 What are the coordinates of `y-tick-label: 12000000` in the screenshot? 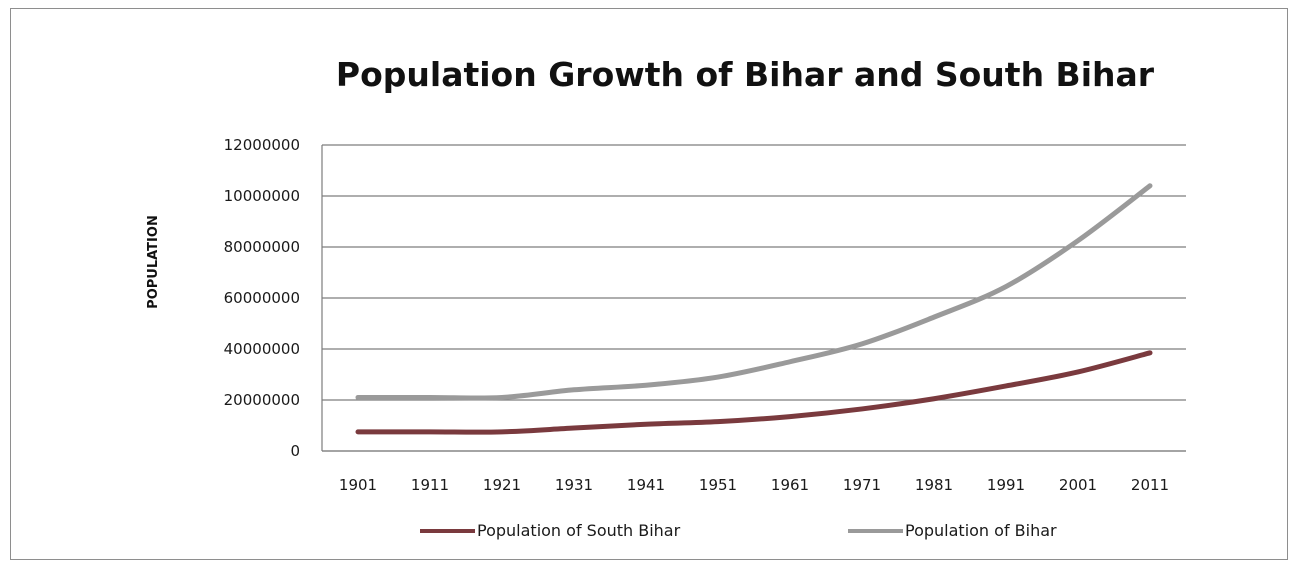 It's located at (262, 145).